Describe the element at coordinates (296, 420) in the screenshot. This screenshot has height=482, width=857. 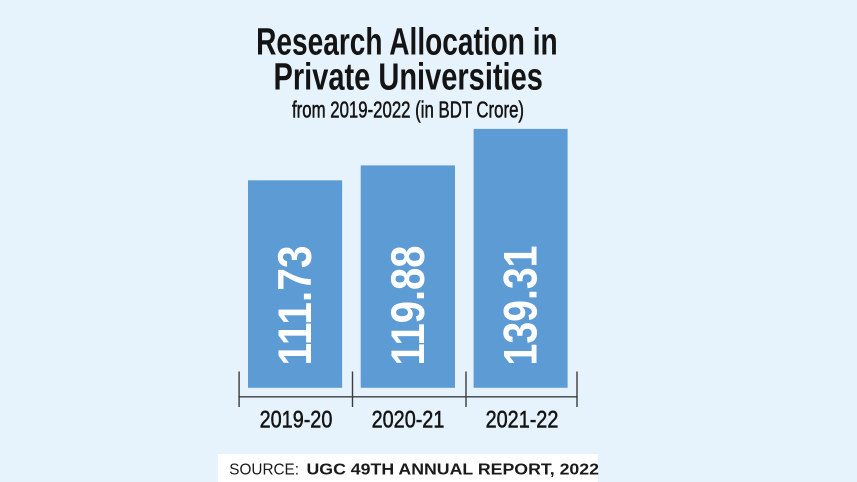
I see `svg-text: 2019-20` at that location.